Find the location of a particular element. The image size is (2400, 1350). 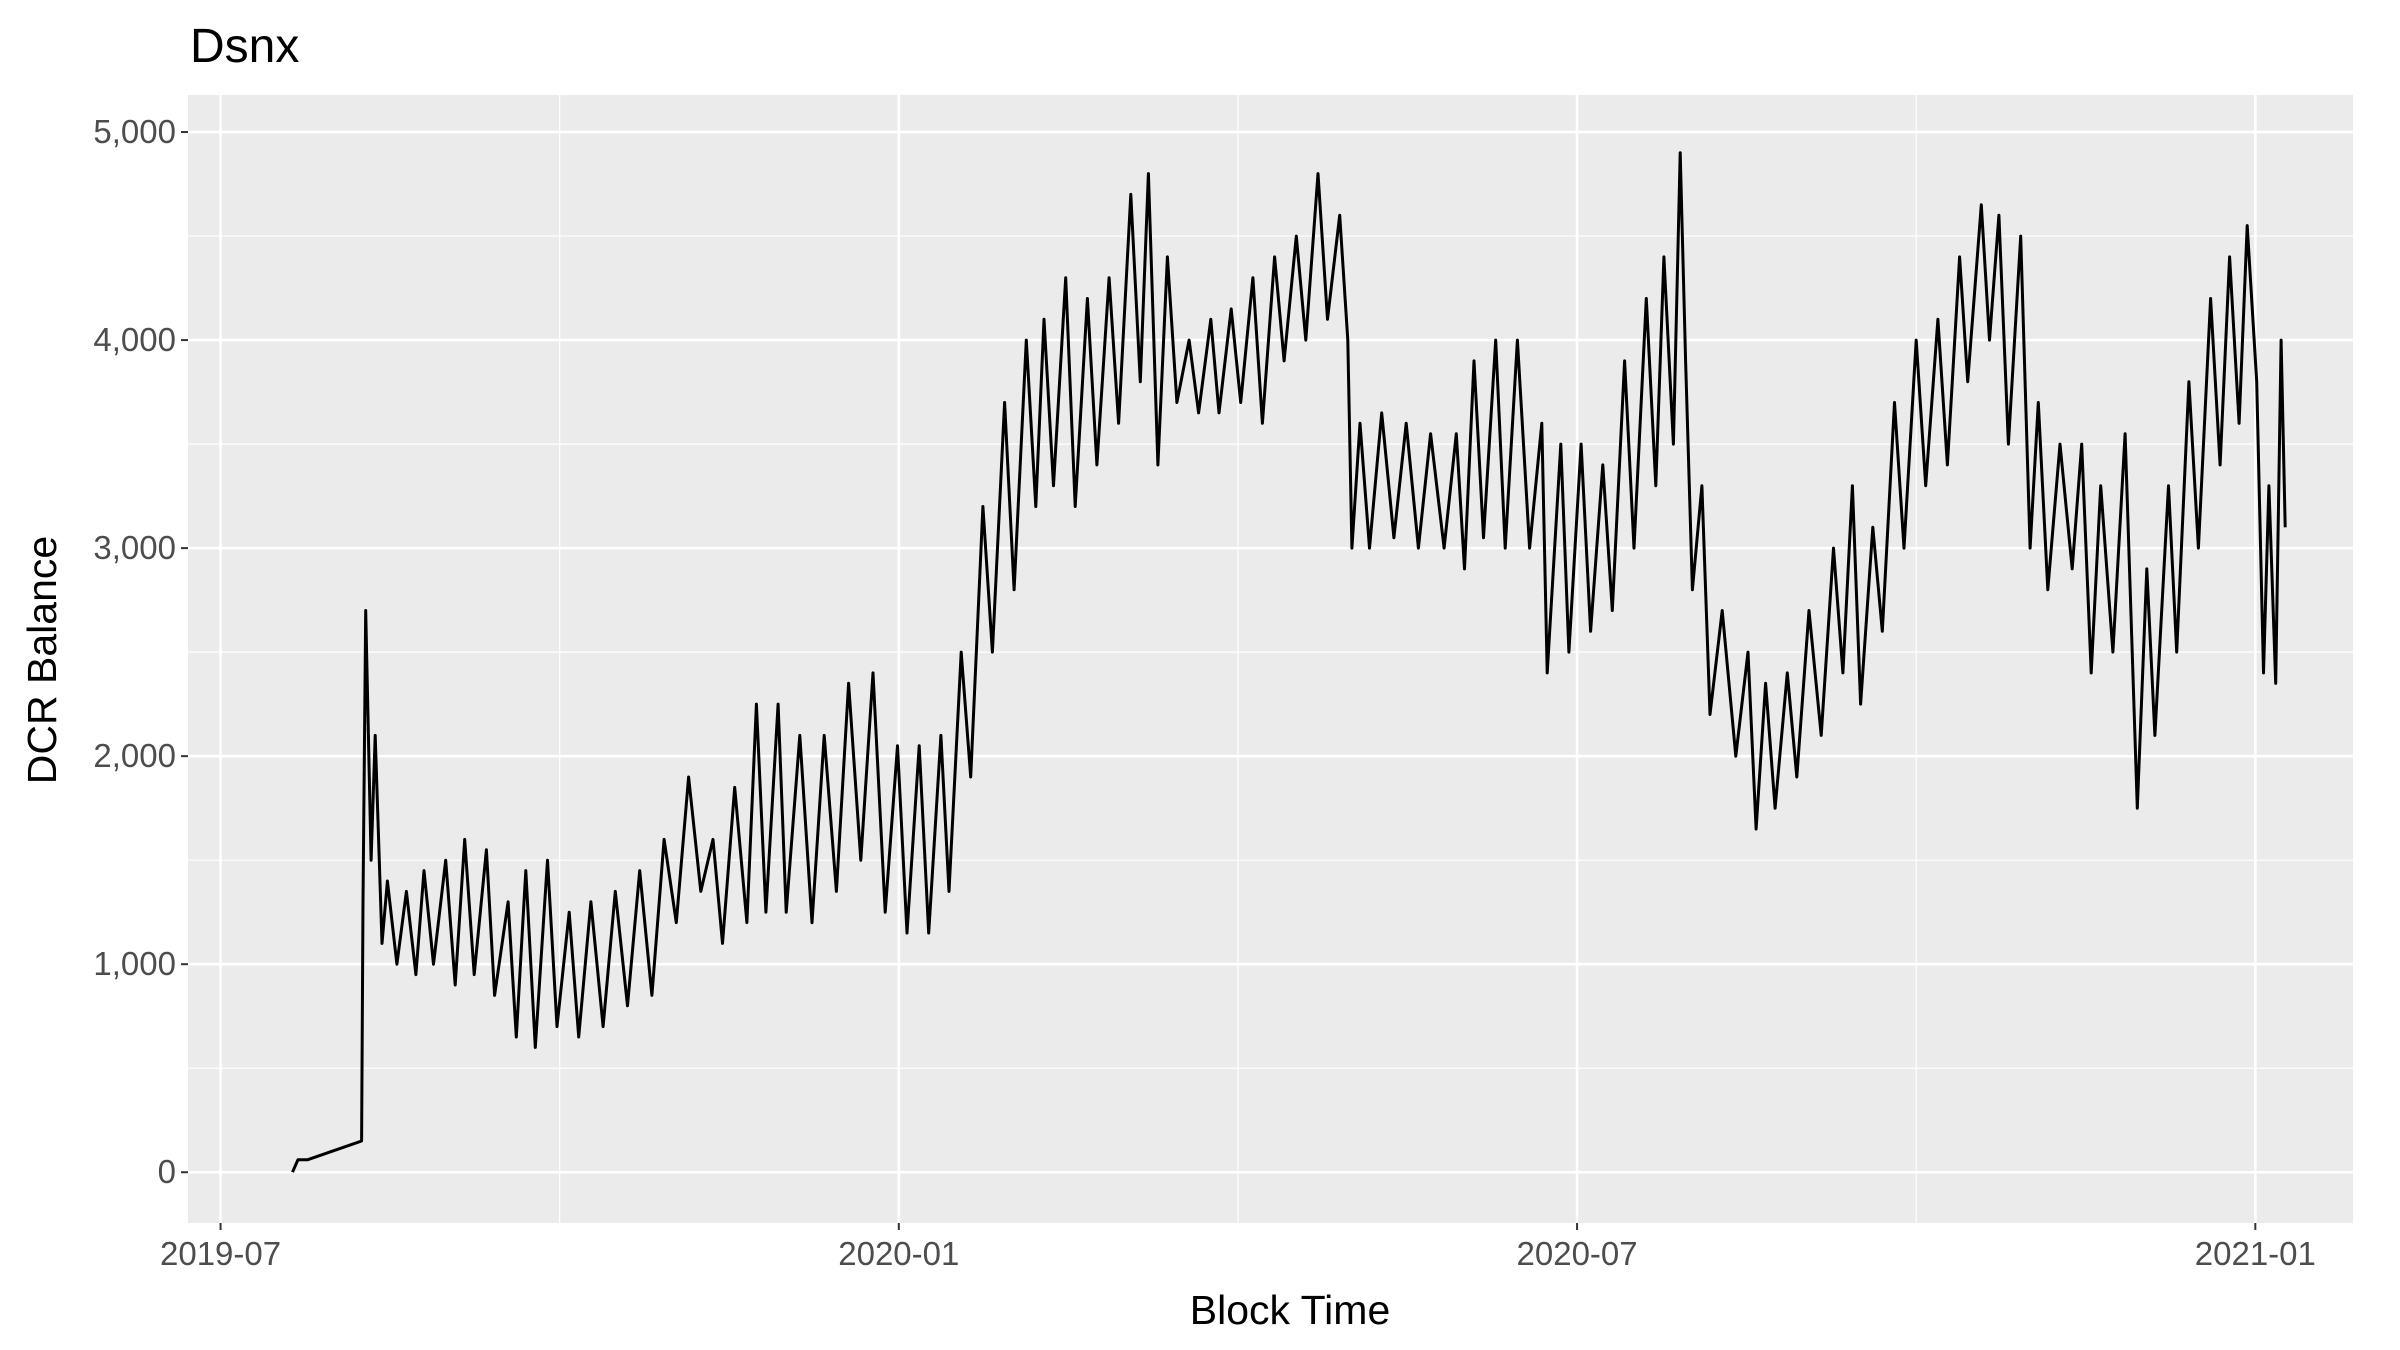

y-tick-label: 5,000 is located at coordinates (134, 131).